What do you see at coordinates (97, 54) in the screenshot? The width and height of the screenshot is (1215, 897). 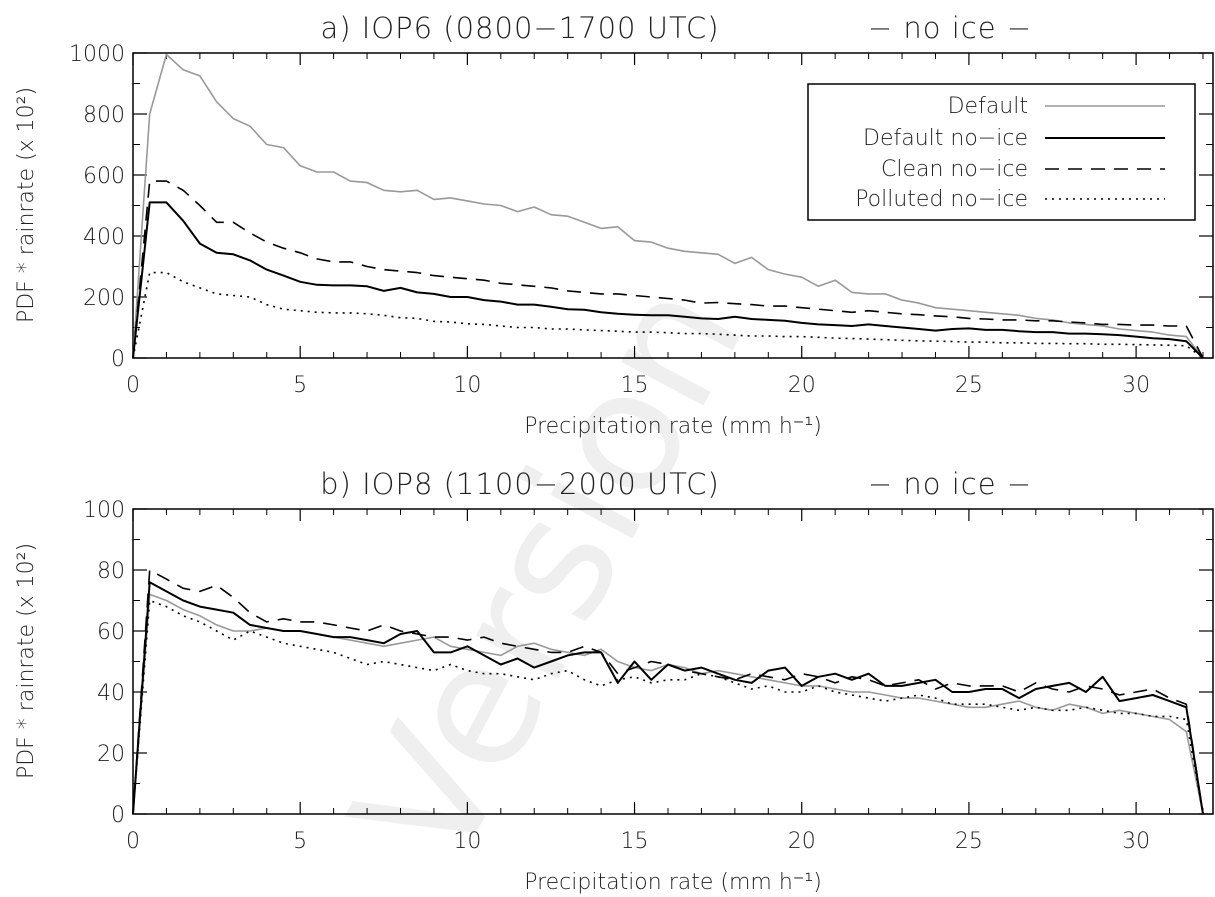 I see `y-tick-label: 1000` at bounding box center [97, 54].